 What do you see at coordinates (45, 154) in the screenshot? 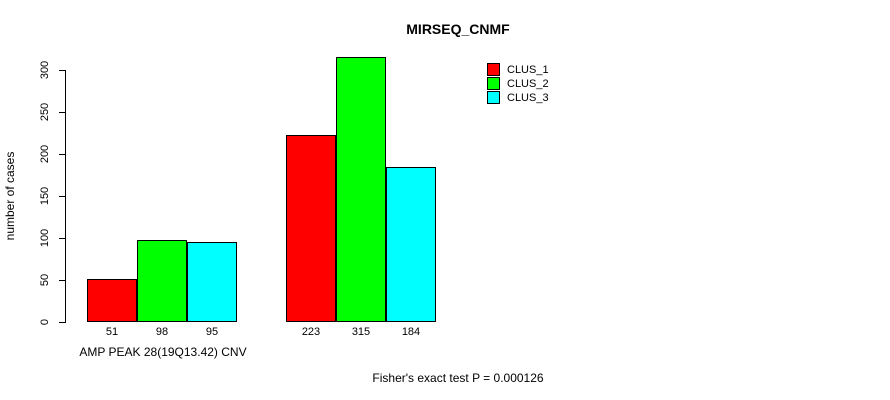
I see `y-tick-label: 200` at bounding box center [45, 154].